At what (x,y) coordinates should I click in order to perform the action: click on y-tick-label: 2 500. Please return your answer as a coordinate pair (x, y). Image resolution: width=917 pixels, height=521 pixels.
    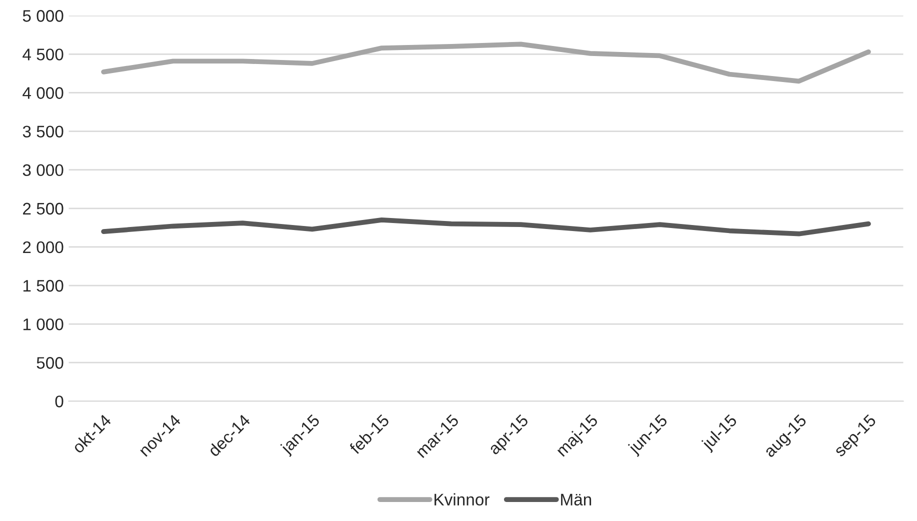
    Looking at the image, I should click on (43, 208).